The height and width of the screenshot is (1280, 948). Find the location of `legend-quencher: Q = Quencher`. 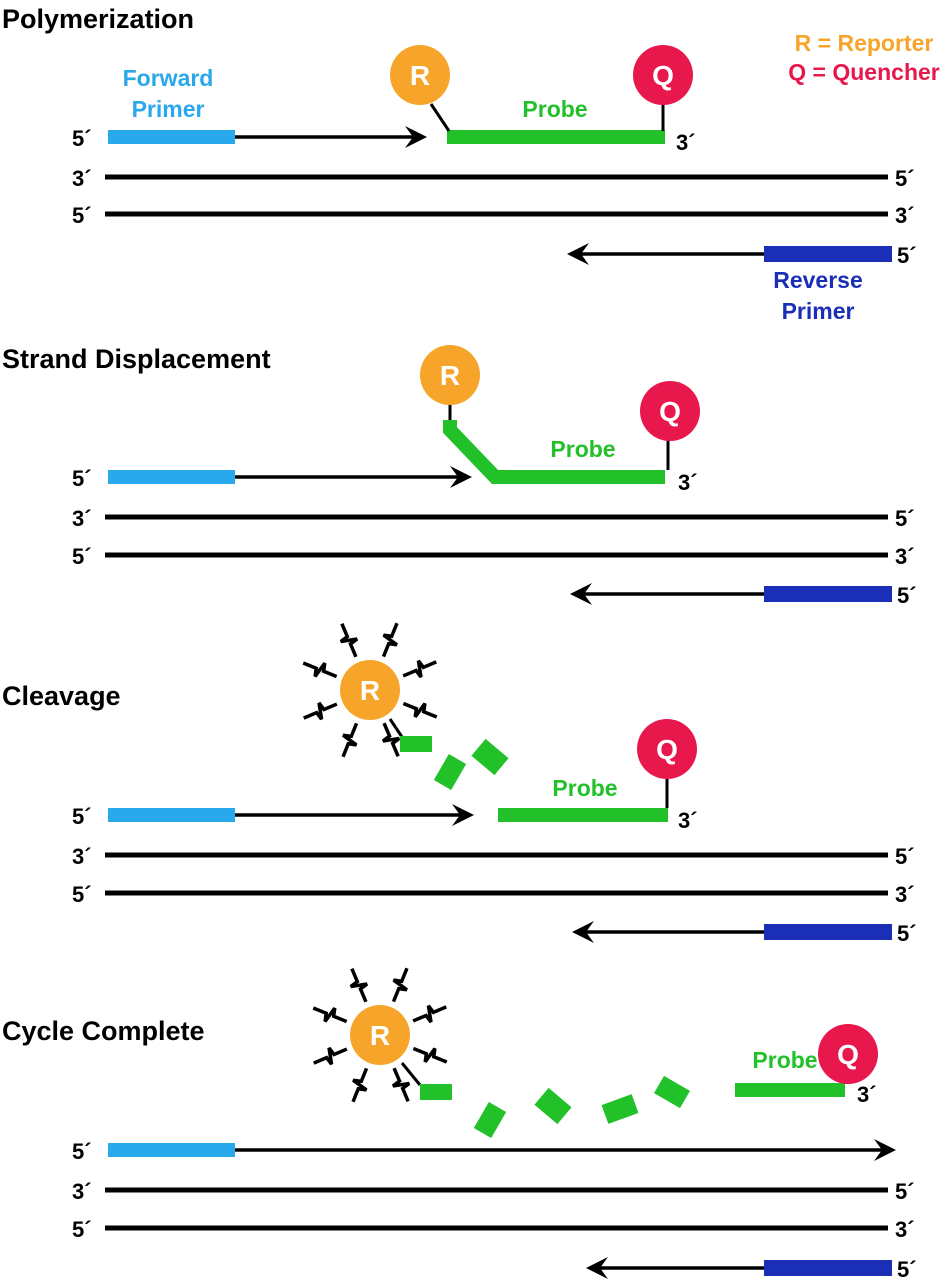

legend-quencher: Q = Quencher is located at coordinates (864, 72).